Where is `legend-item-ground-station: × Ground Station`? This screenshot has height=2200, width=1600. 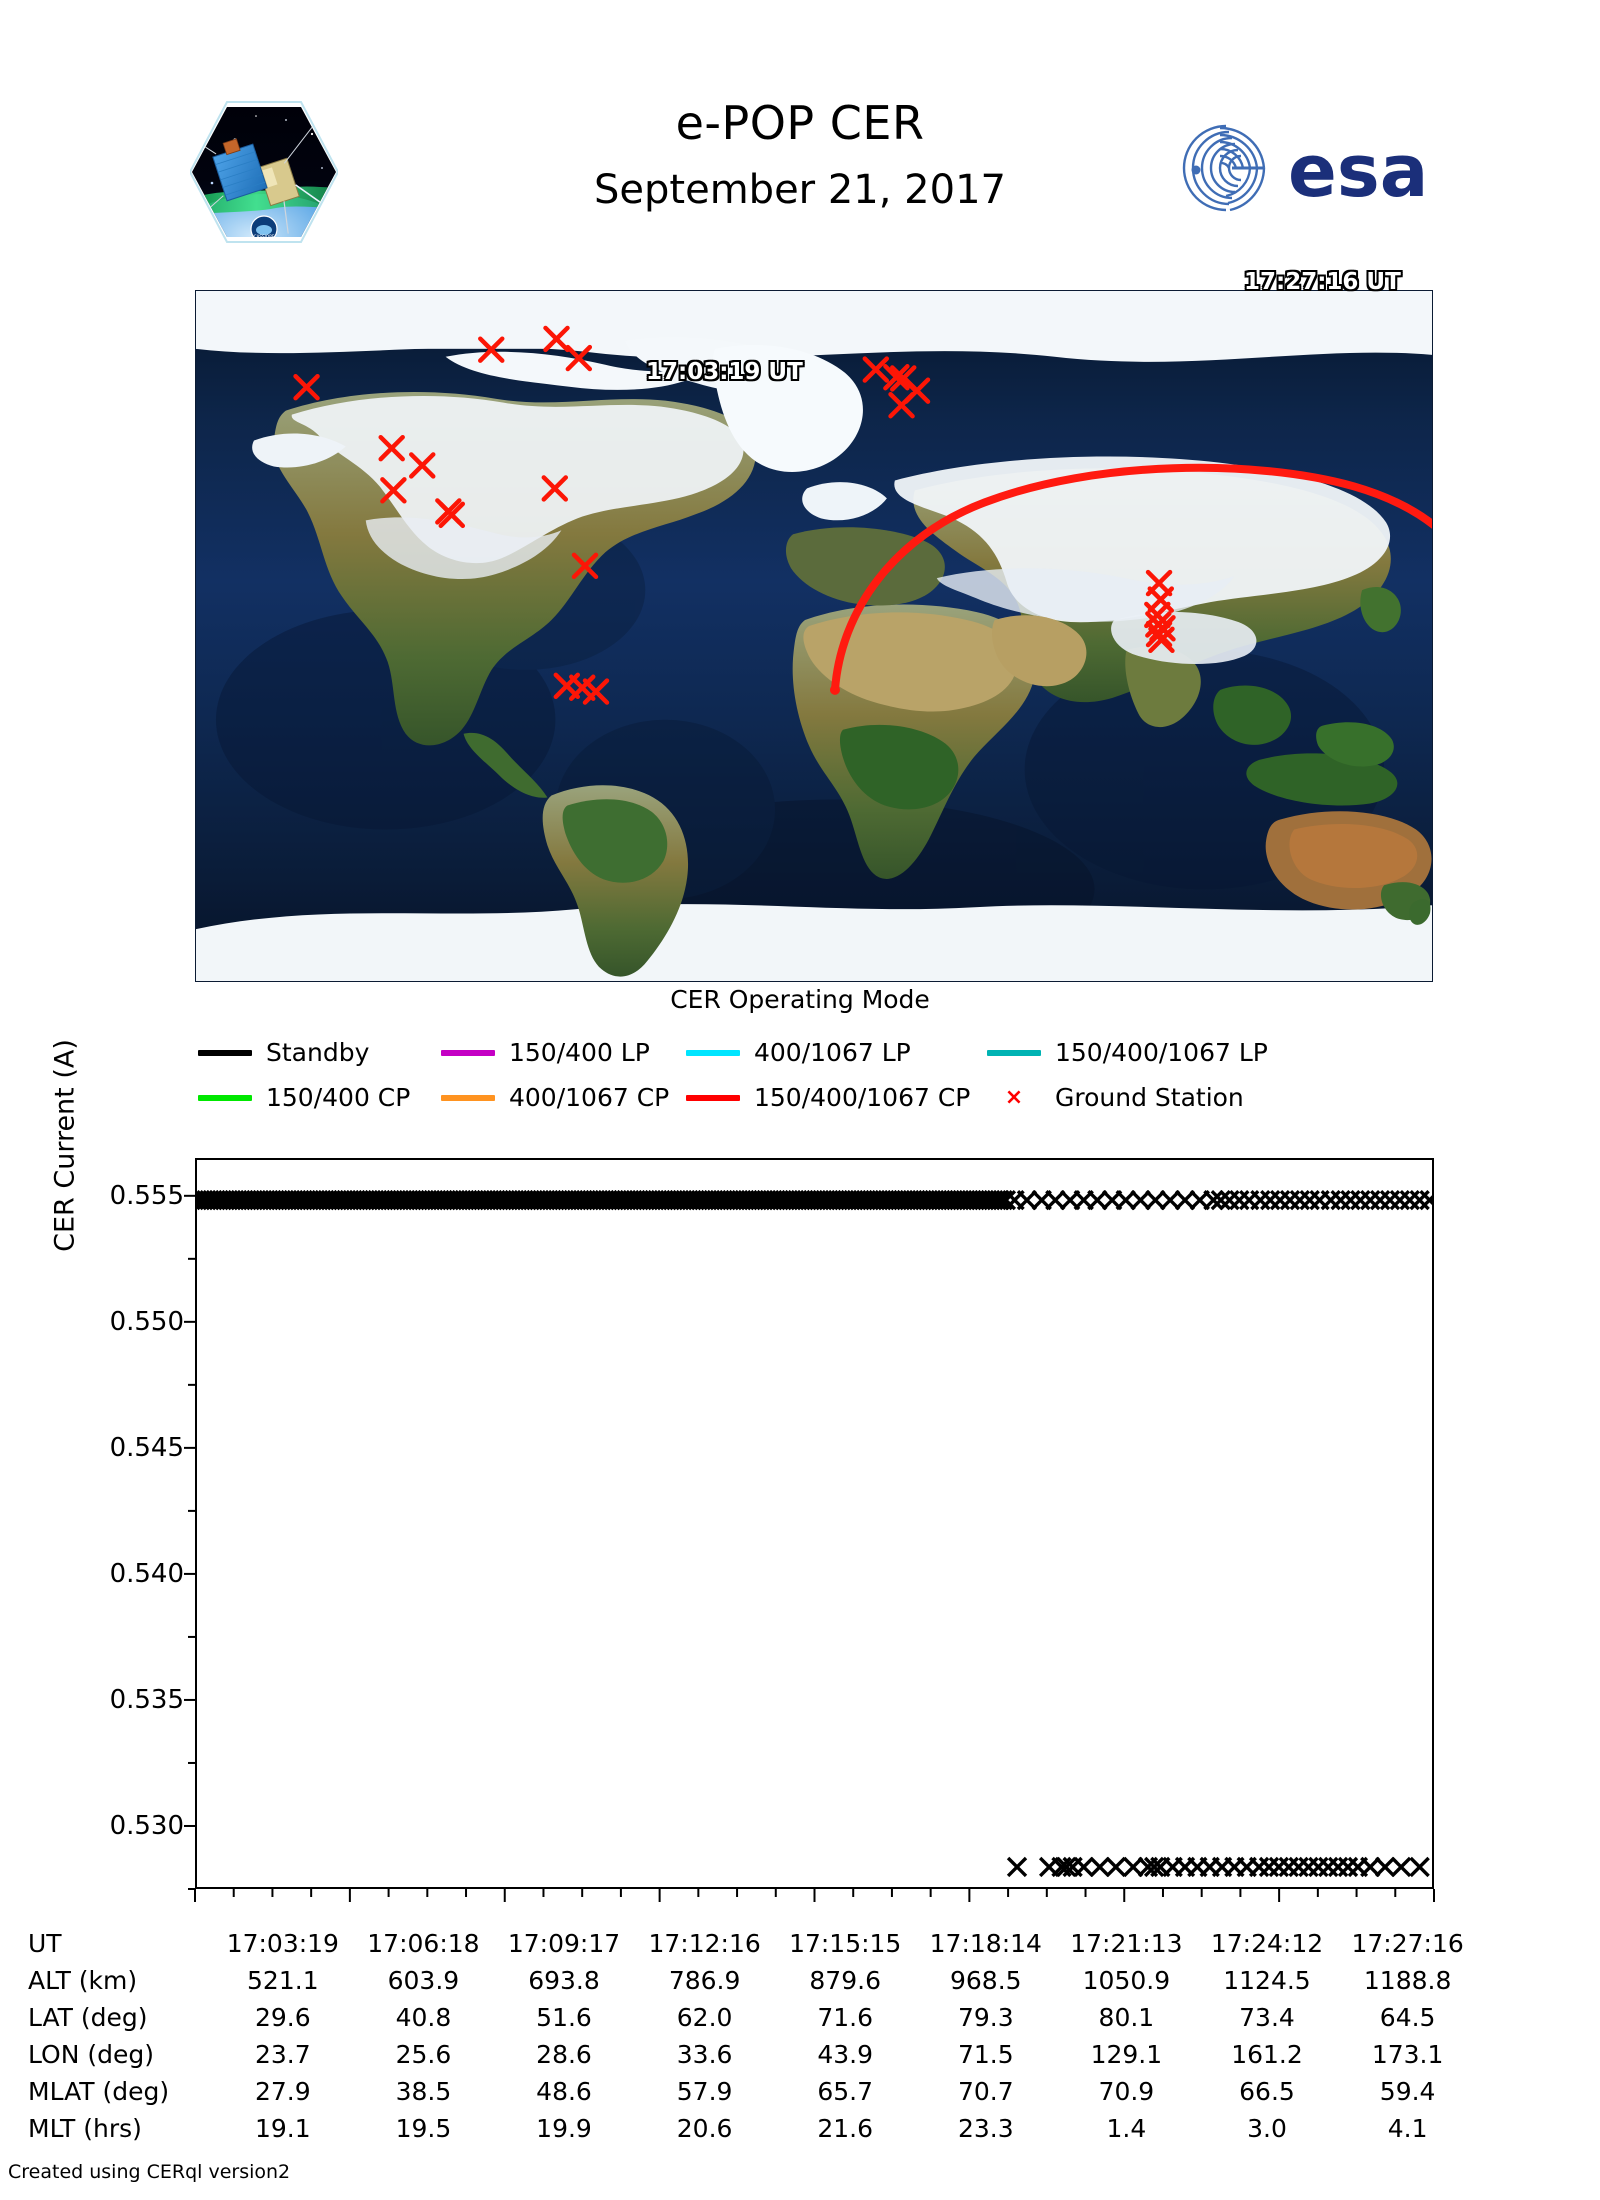
legend-item-ground-station: × Ground Station is located at coordinates (1115, 1097).